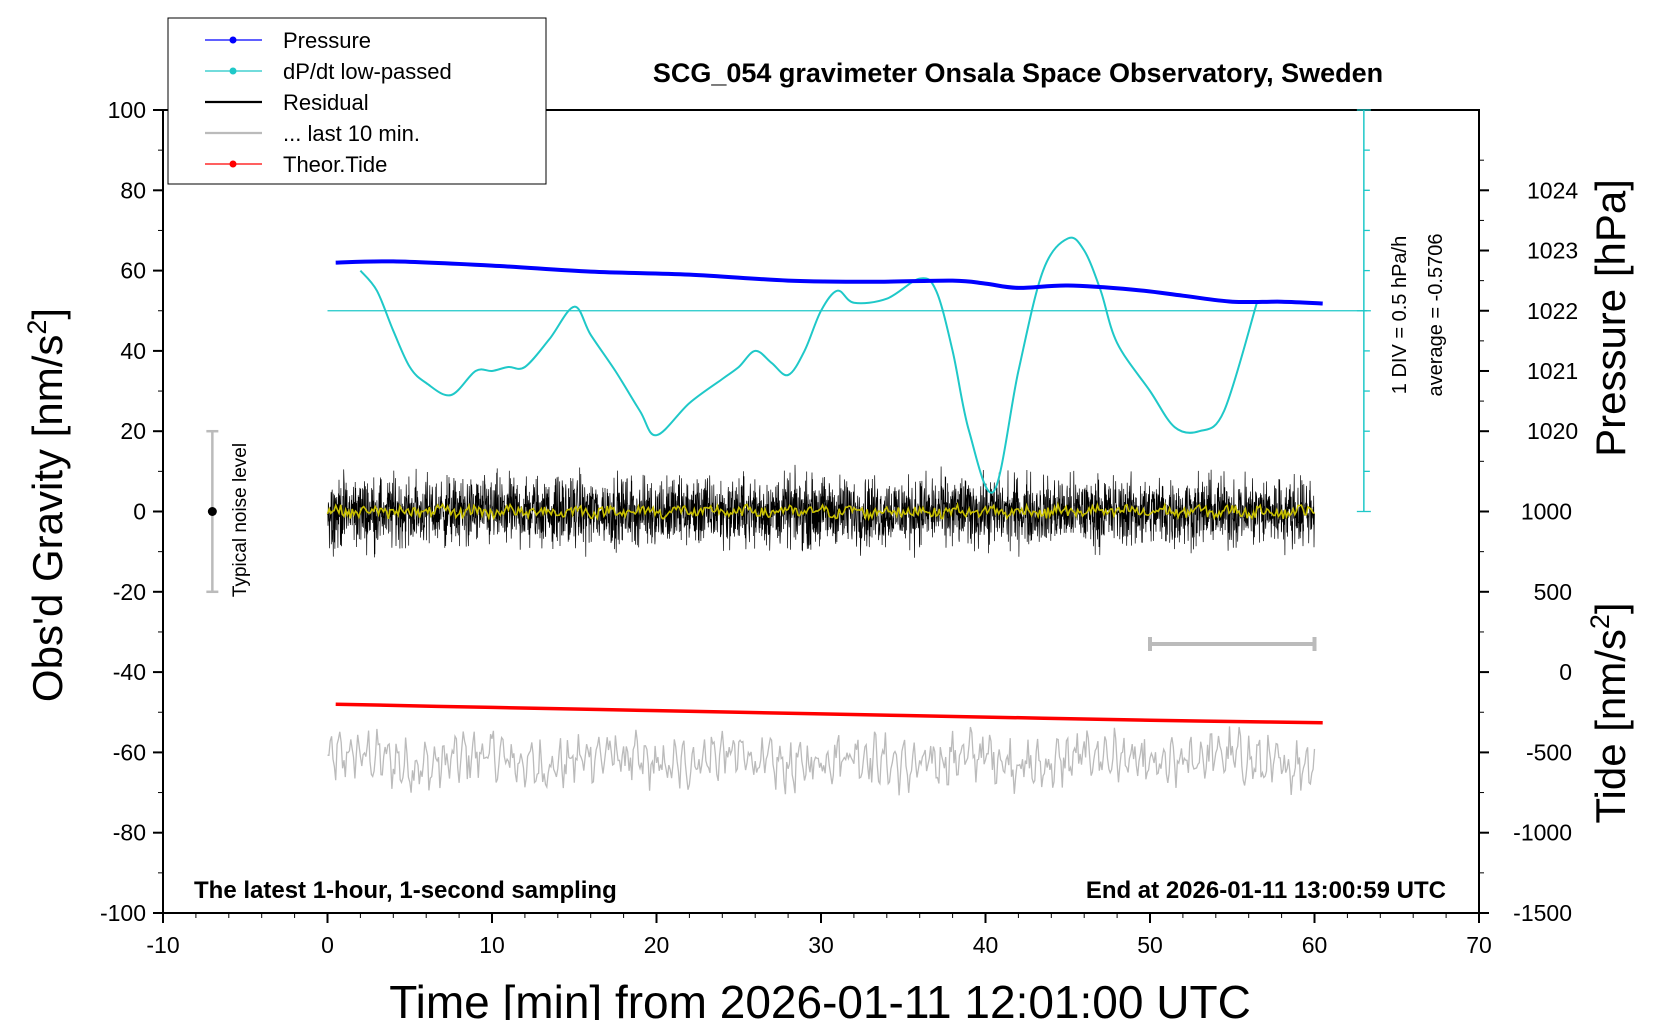 This screenshot has height=1020, width=1660. What do you see at coordinates (1552, 190) in the screenshot?
I see `pressure-tick-label: 1024` at bounding box center [1552, 190].